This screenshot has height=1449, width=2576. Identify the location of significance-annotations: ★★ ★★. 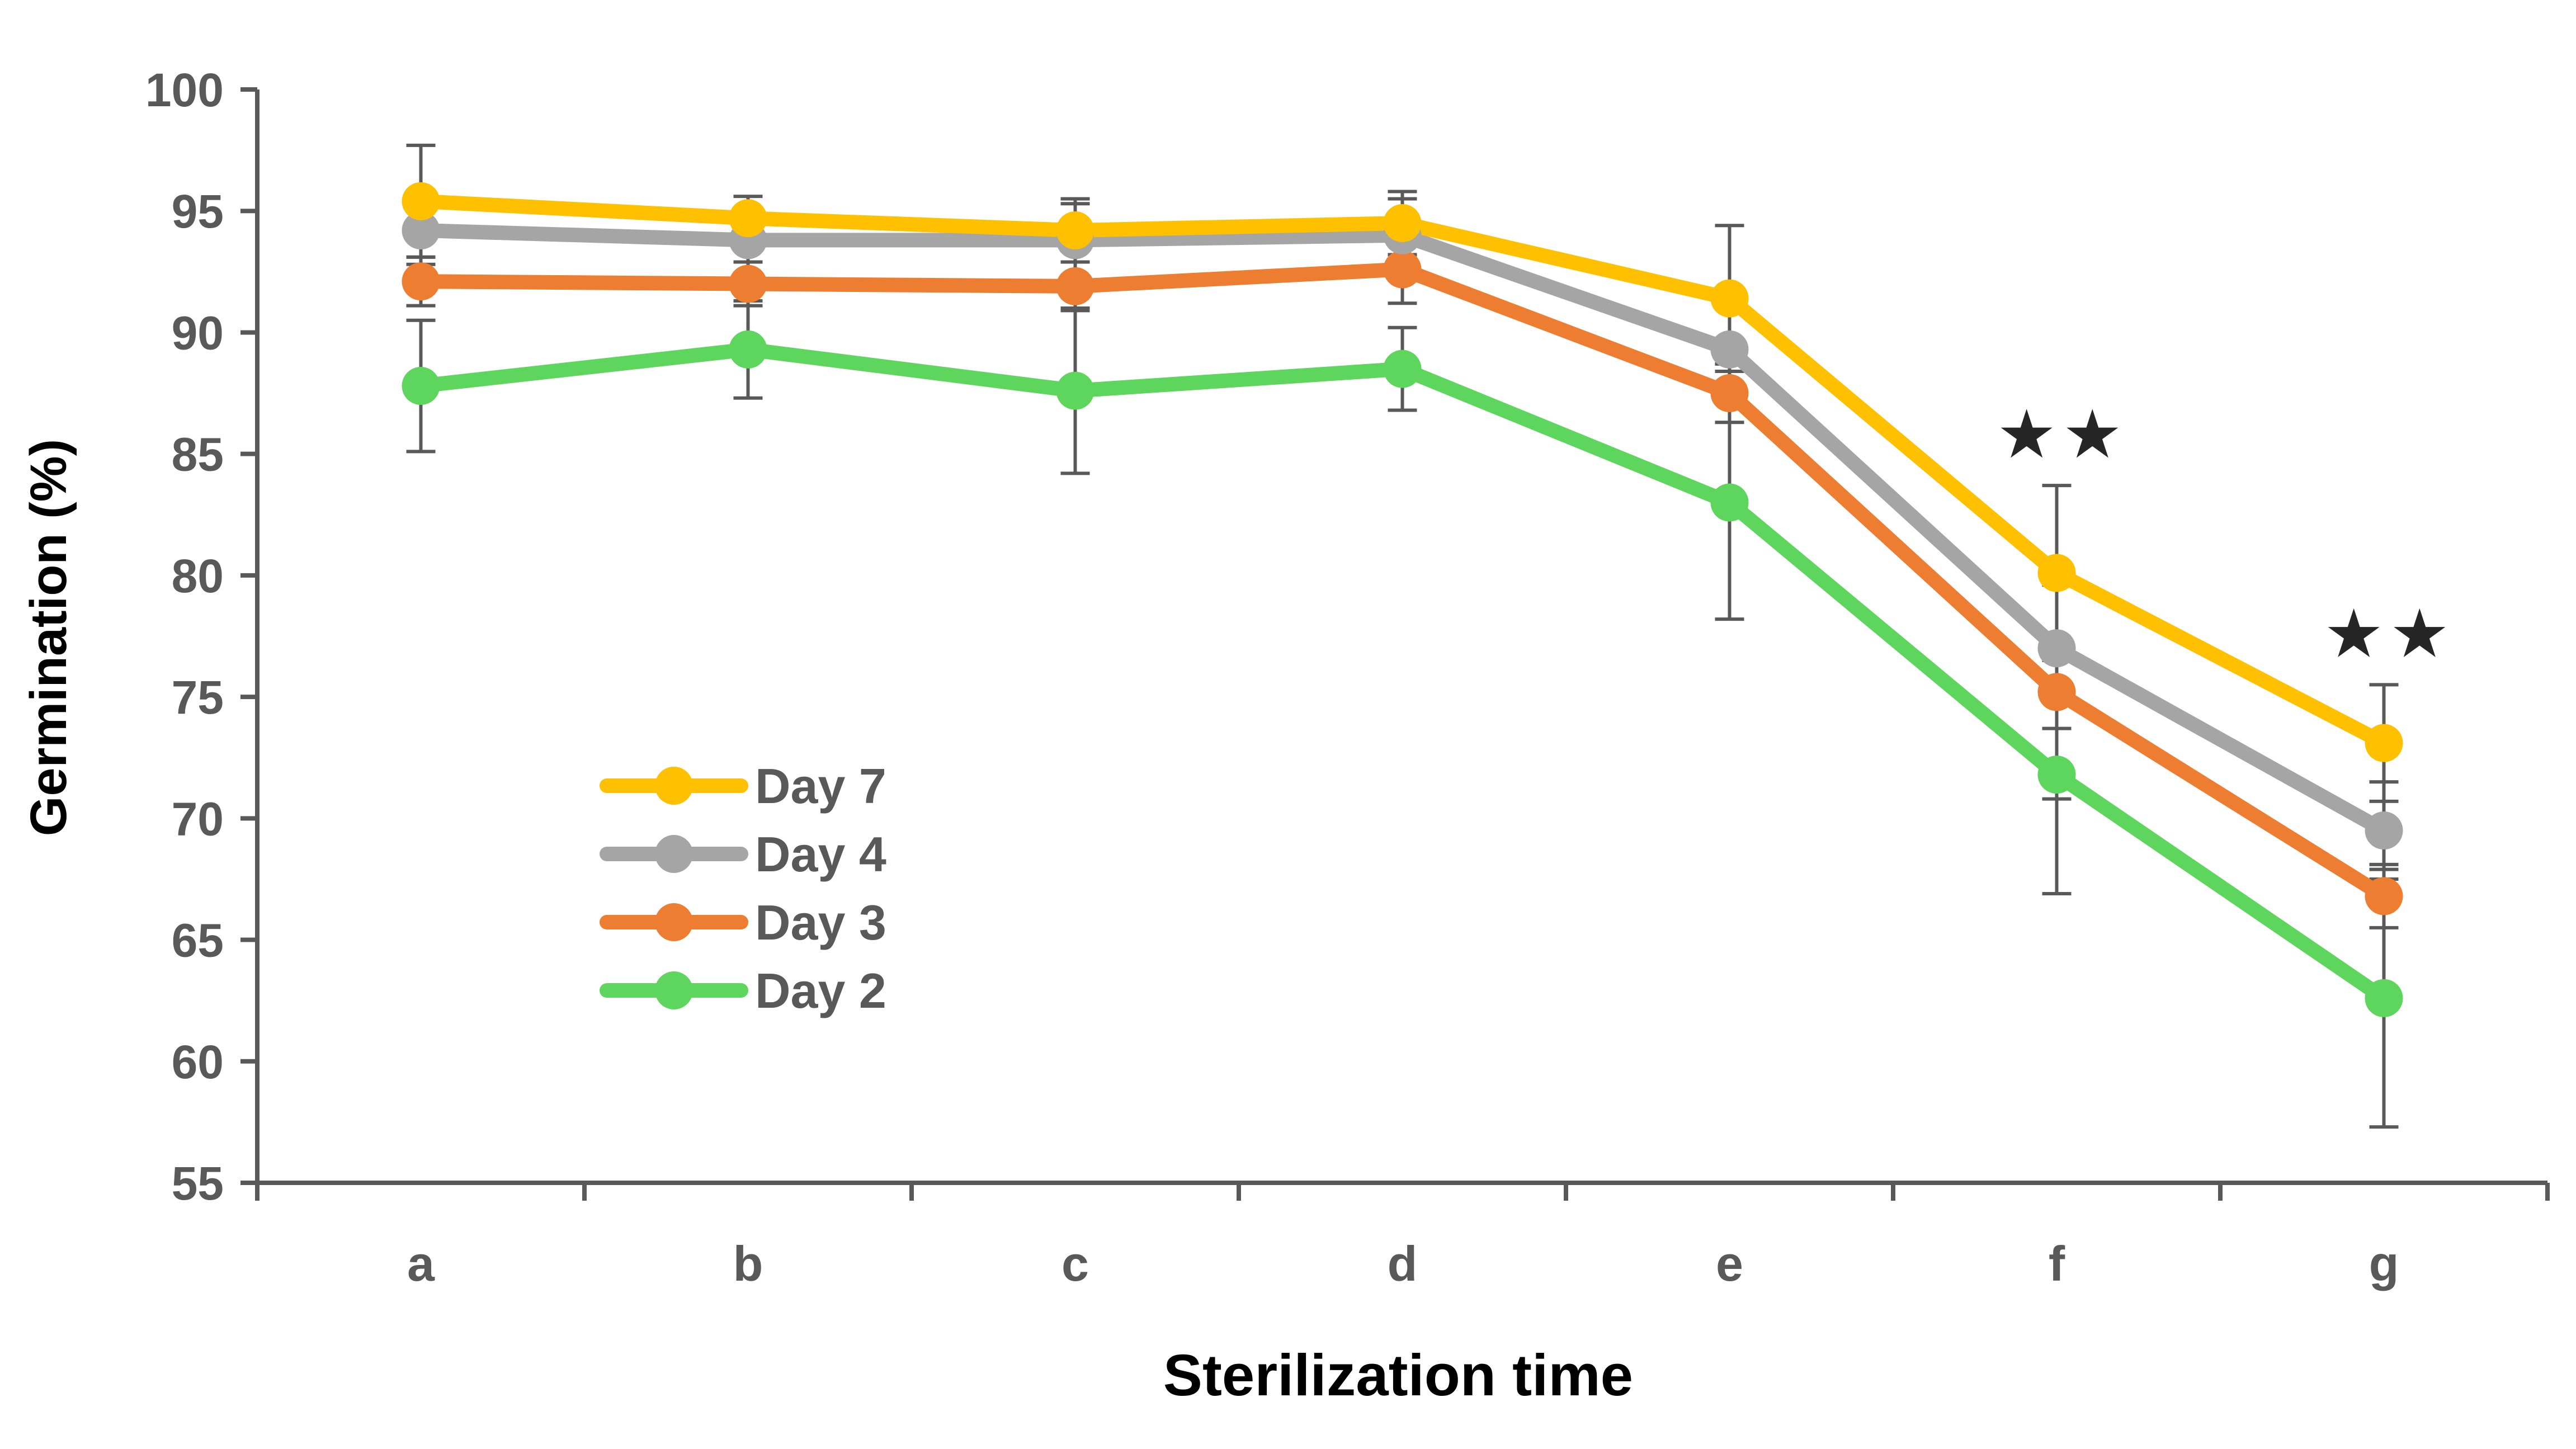
(2226, 535).